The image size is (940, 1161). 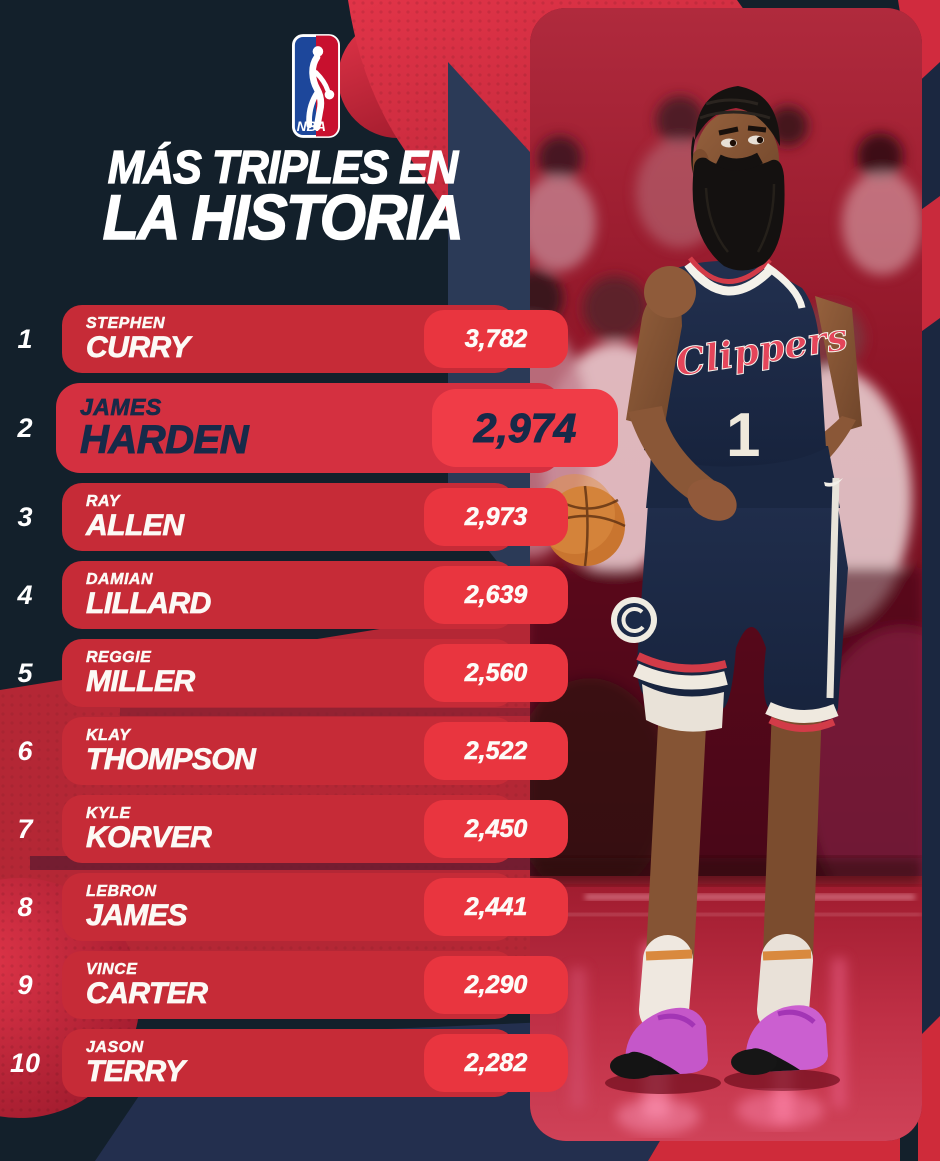 I want to click on value-pill: 2,639, so click(x=496, y=595).